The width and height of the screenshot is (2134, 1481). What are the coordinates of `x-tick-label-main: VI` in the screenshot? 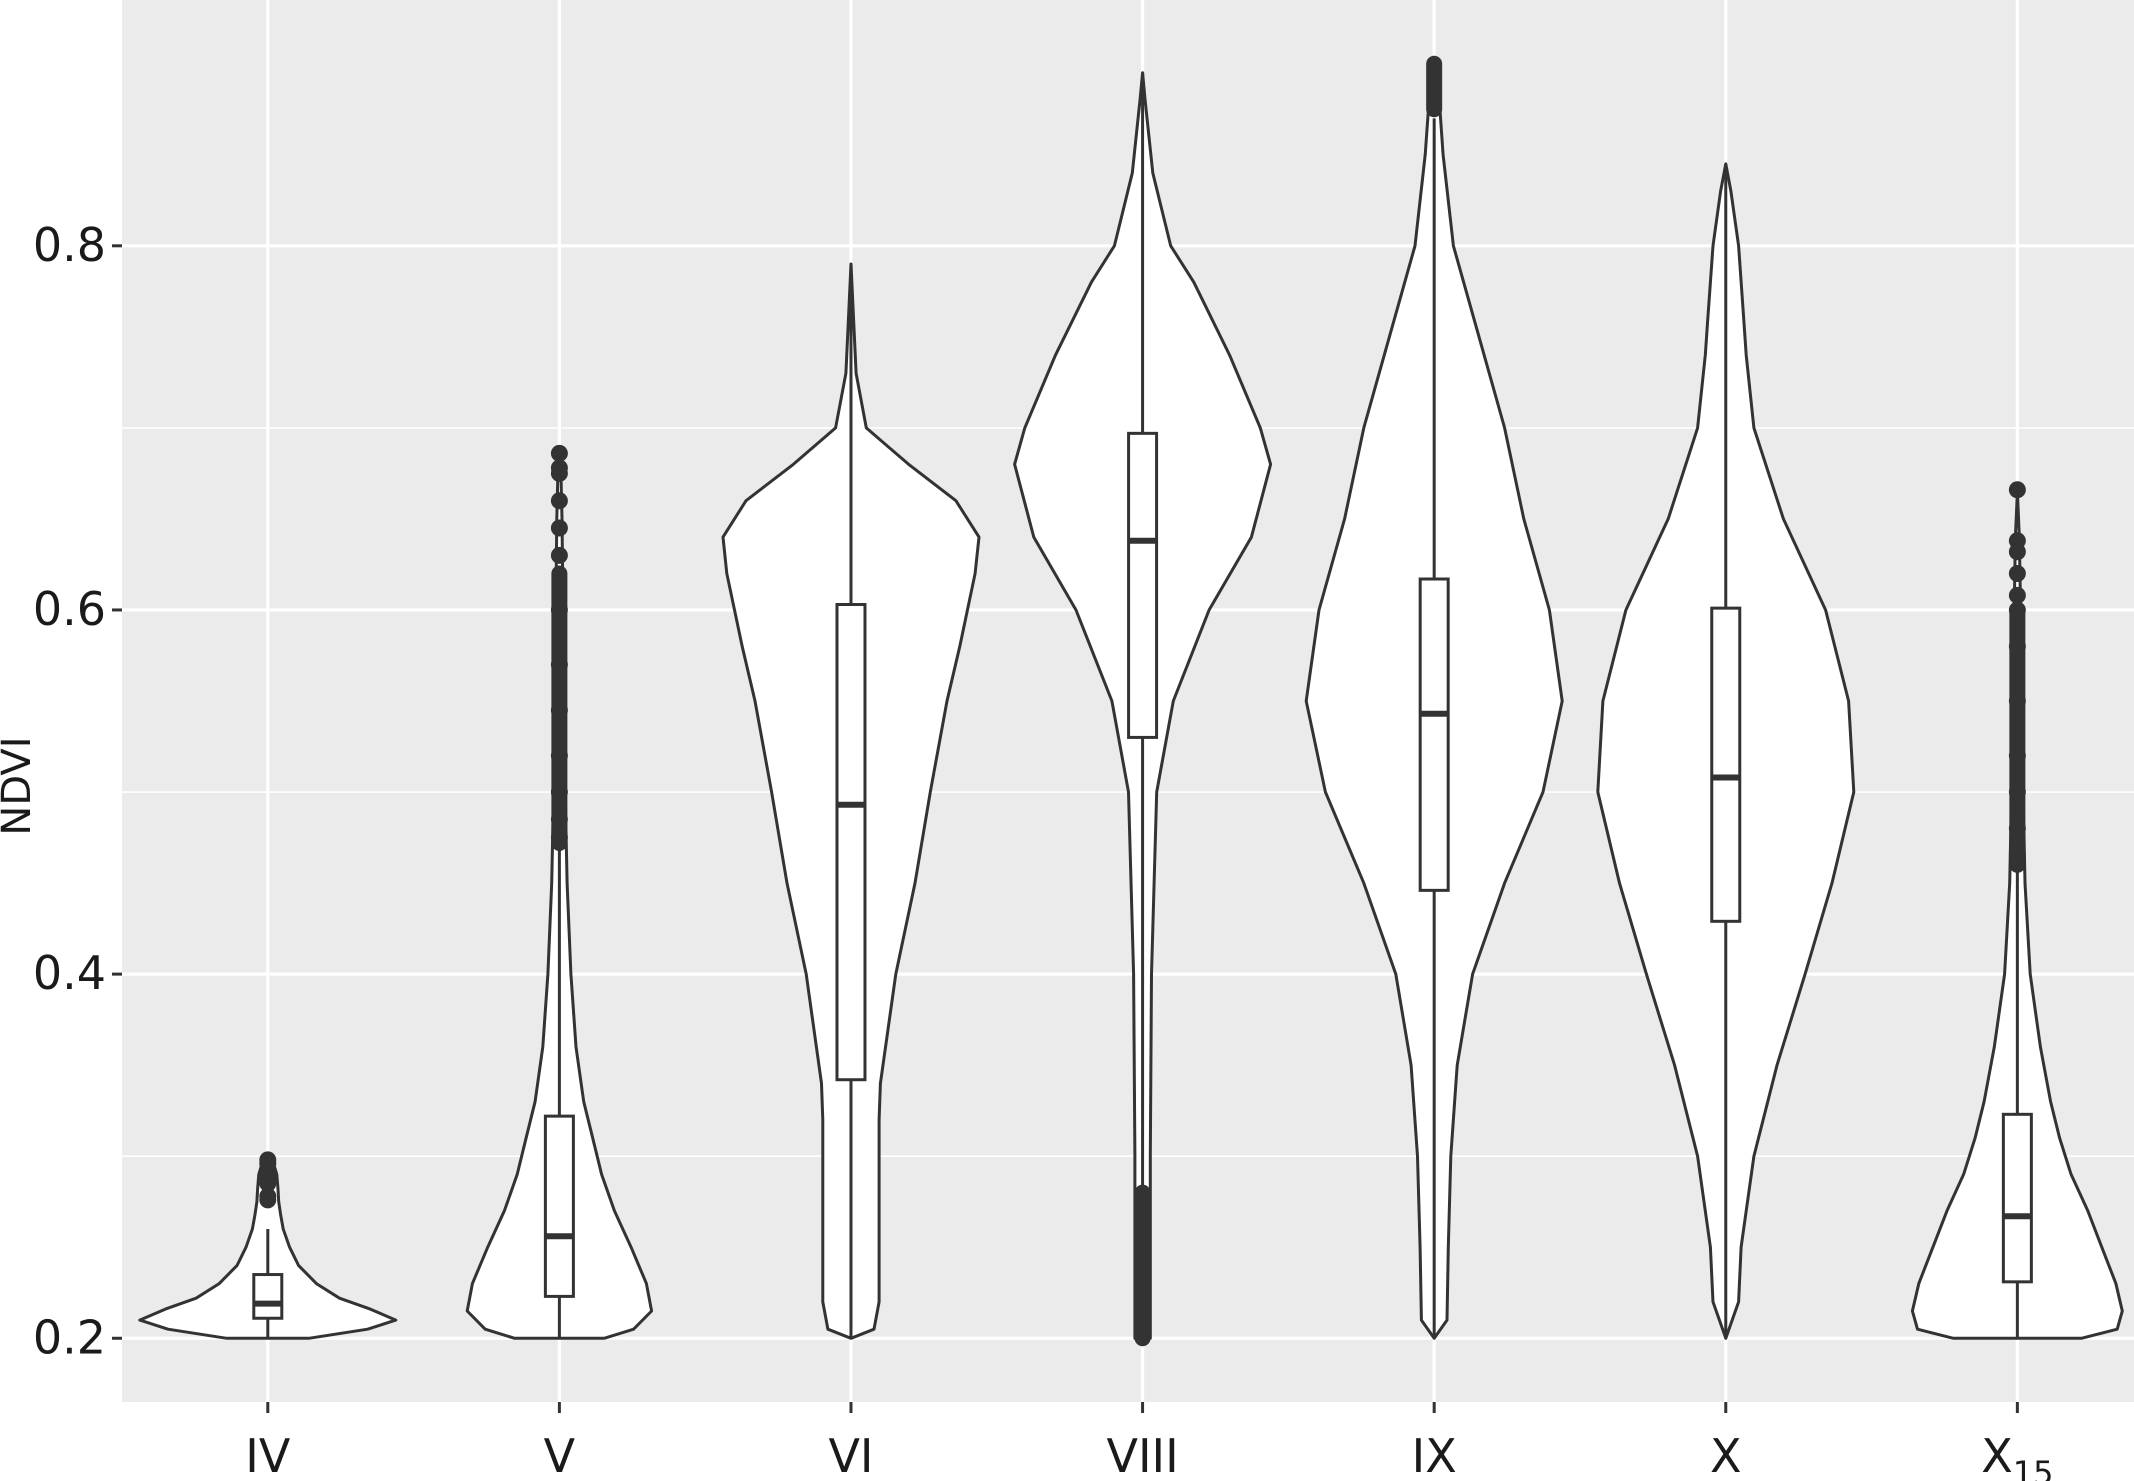 It's located at (850, 1455).